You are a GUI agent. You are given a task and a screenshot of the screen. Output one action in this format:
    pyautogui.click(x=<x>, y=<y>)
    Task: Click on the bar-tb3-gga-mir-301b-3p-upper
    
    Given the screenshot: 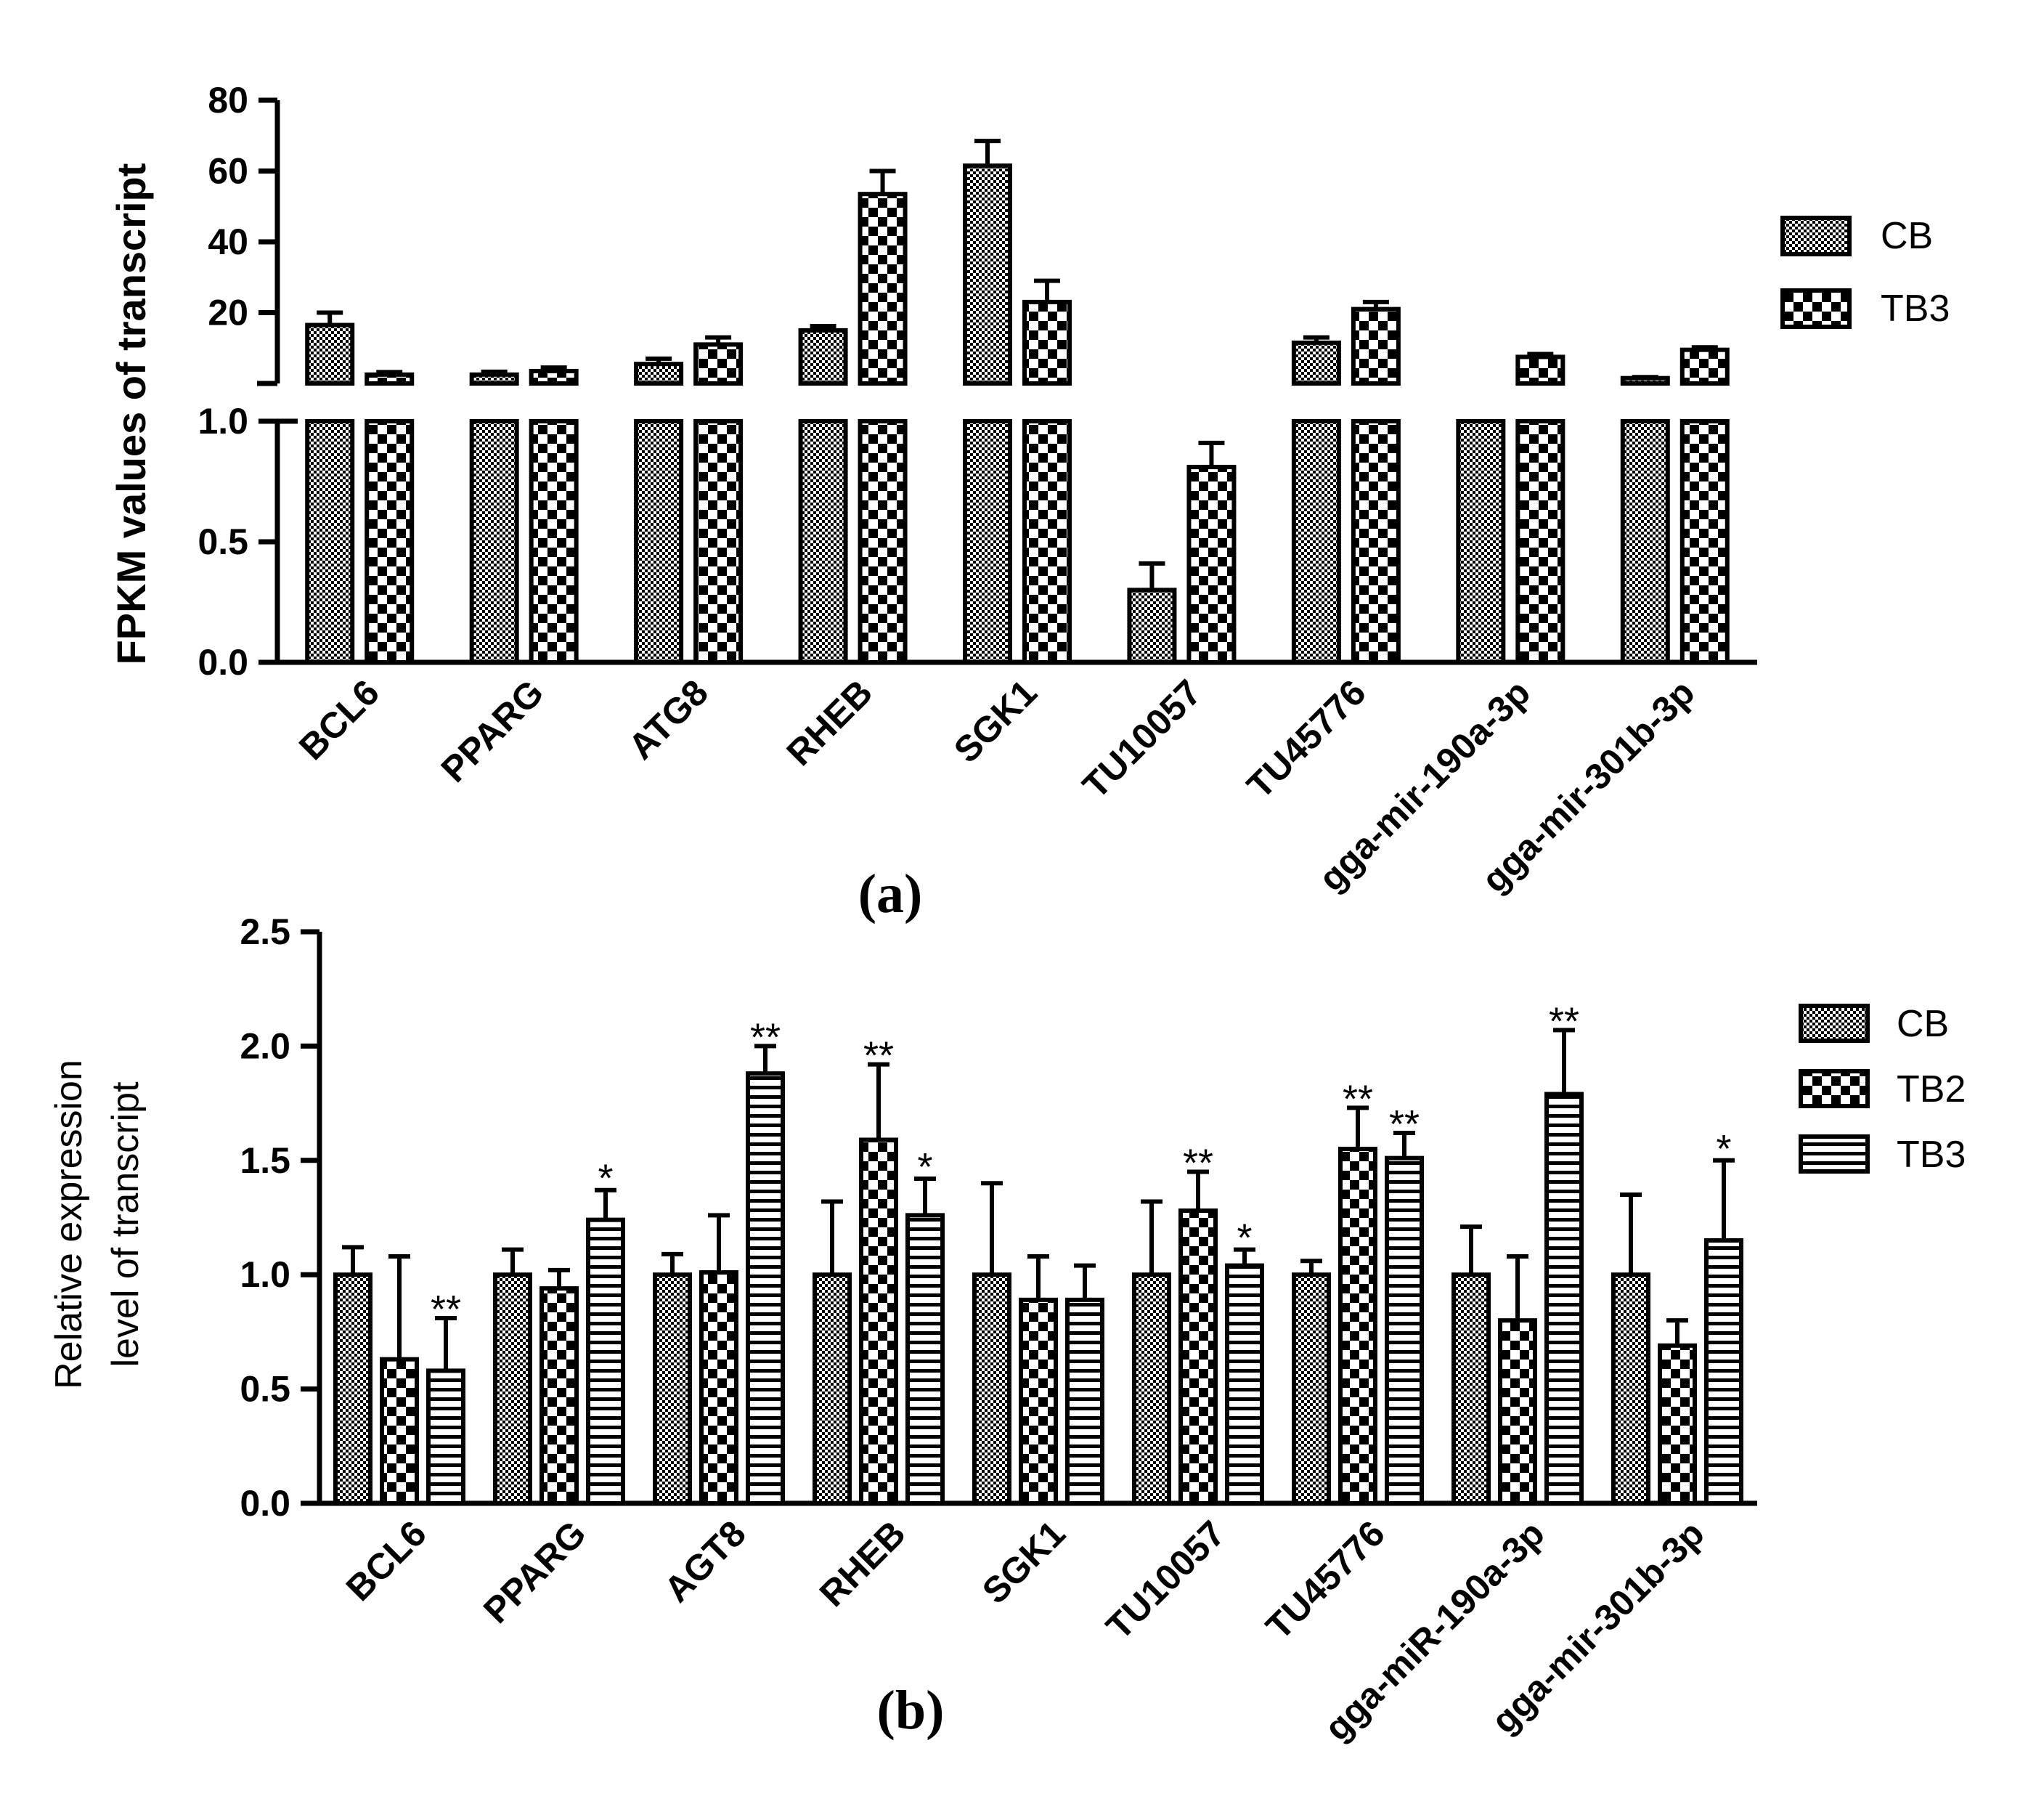 What is the action you would take?
    pyautogui.click(x=1704, y=366)
    